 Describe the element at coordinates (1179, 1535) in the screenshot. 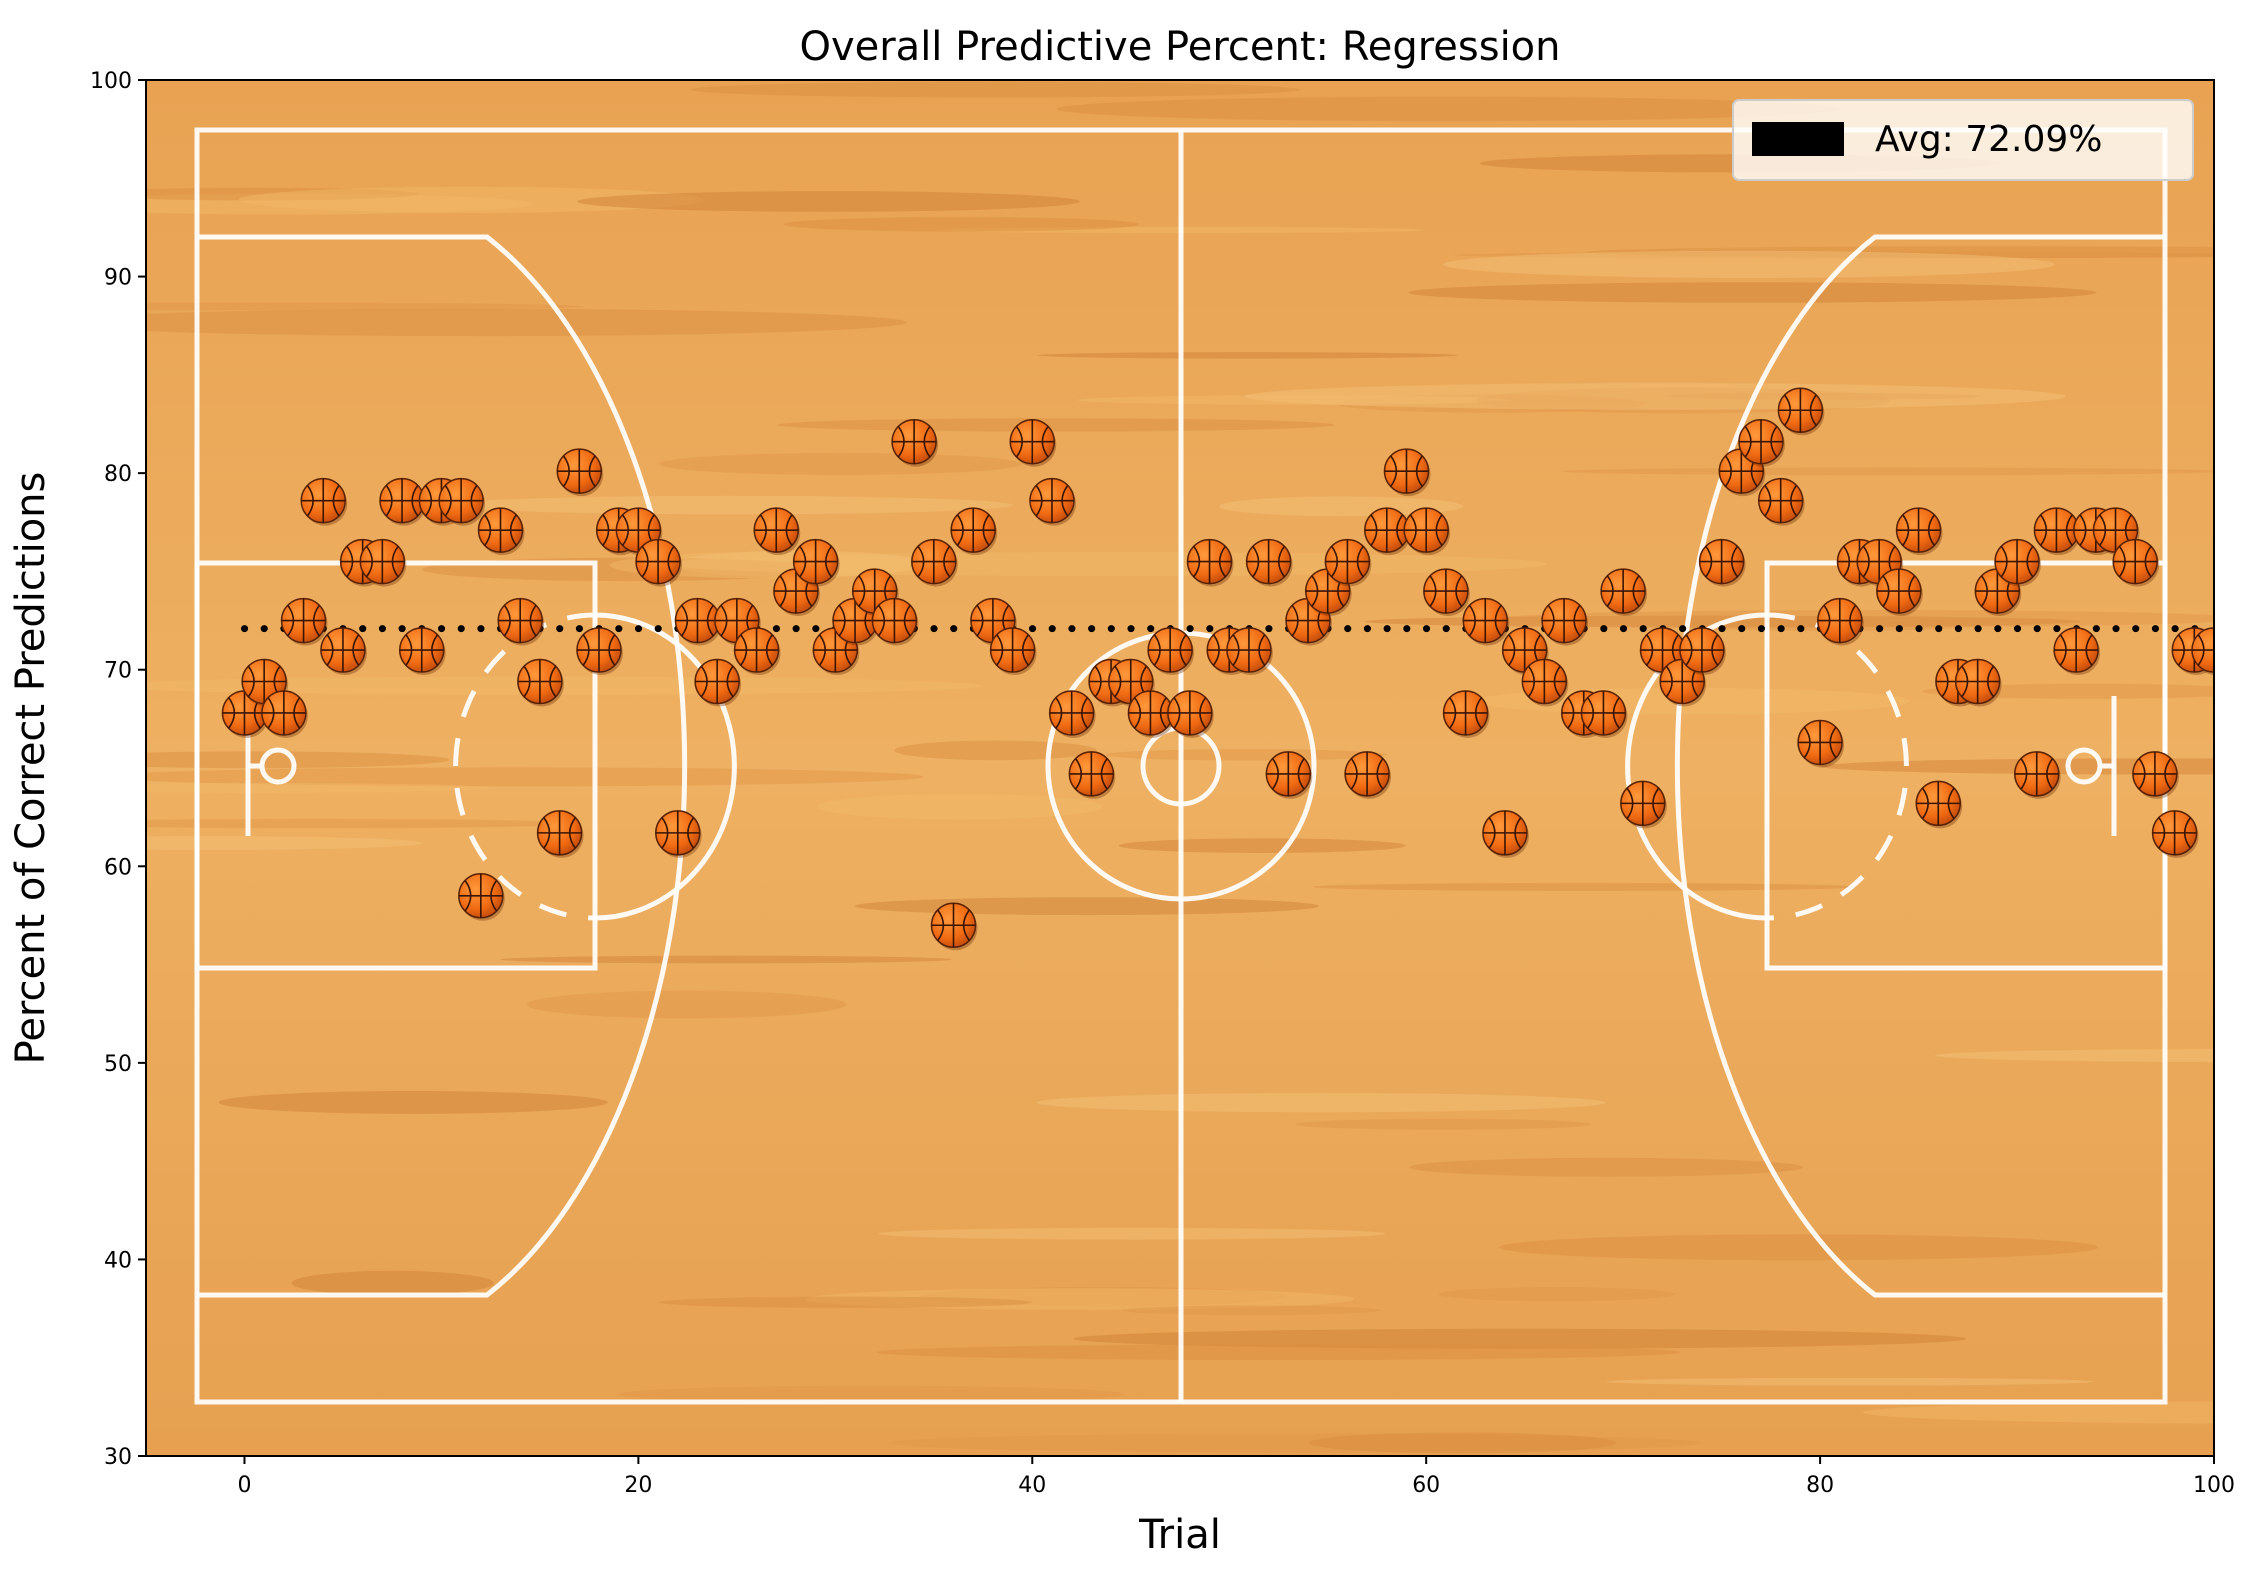

I see `x-axis-label: Trial` at that location.